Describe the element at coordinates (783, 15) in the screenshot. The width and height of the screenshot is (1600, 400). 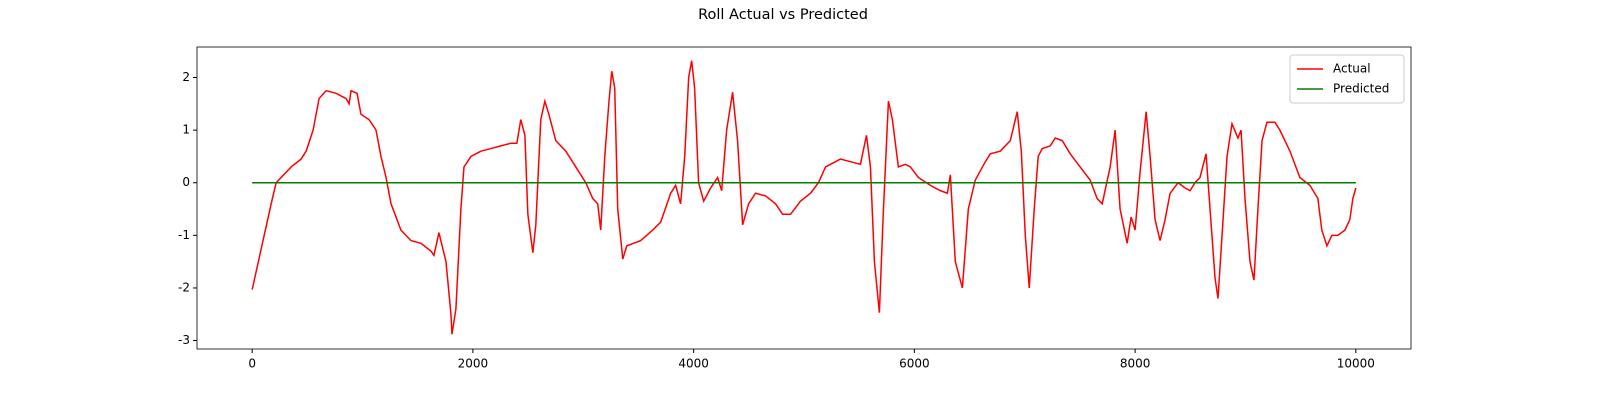
I see `chart-title: Roll Actual vs Predicted` at that location.